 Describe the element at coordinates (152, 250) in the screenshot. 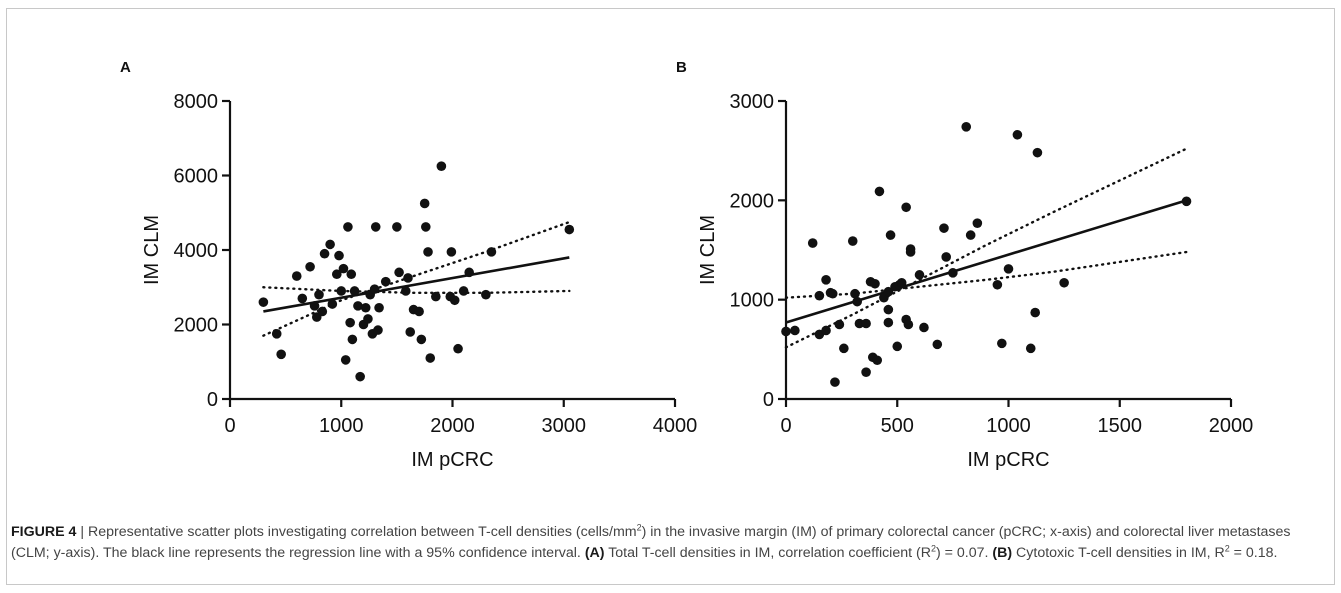

I see `chart-a-y-axis-label: IM CLM` at that location.